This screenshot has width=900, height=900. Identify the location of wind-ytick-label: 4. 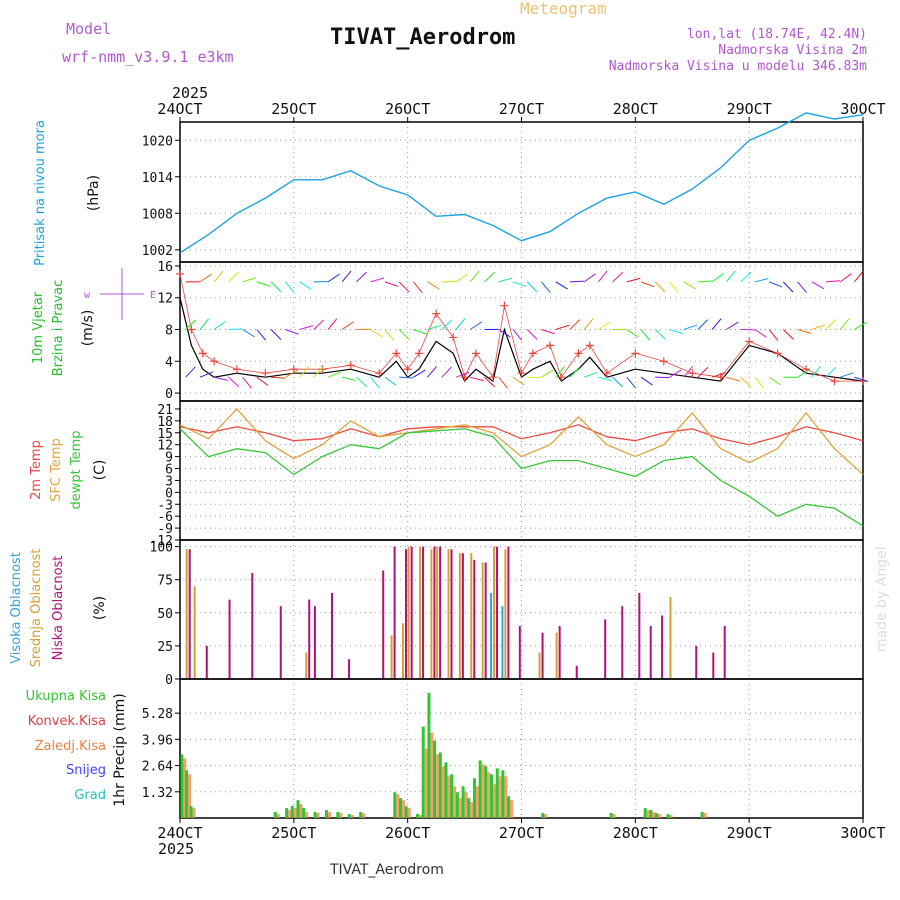
(169, 362).